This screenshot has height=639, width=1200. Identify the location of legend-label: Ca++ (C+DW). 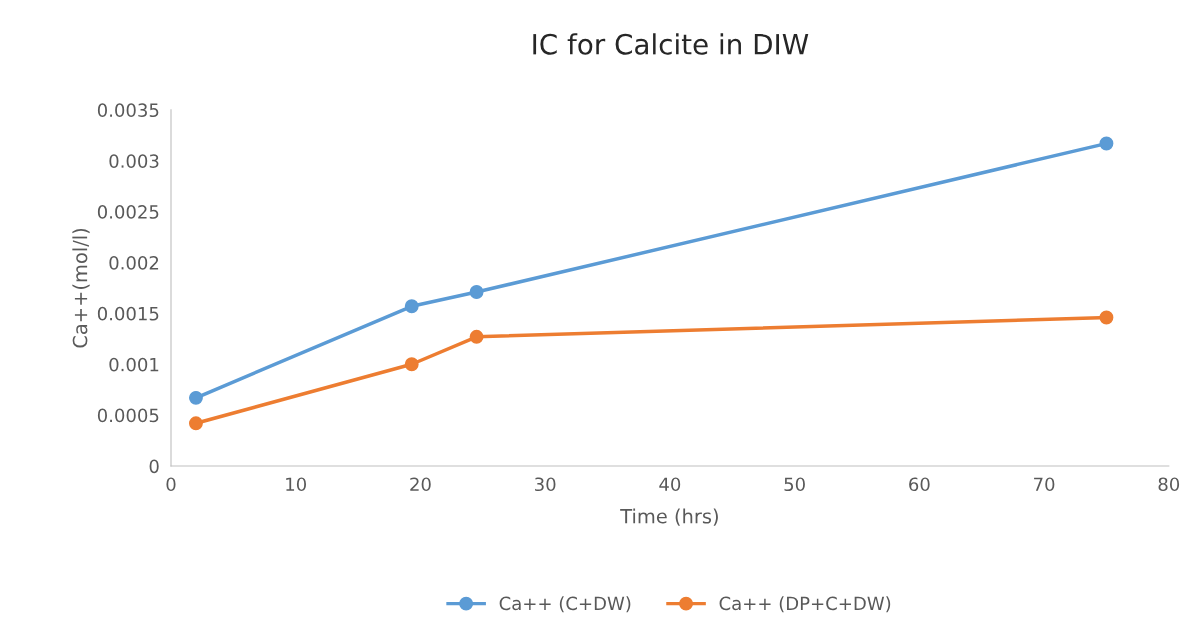
(565, 604).